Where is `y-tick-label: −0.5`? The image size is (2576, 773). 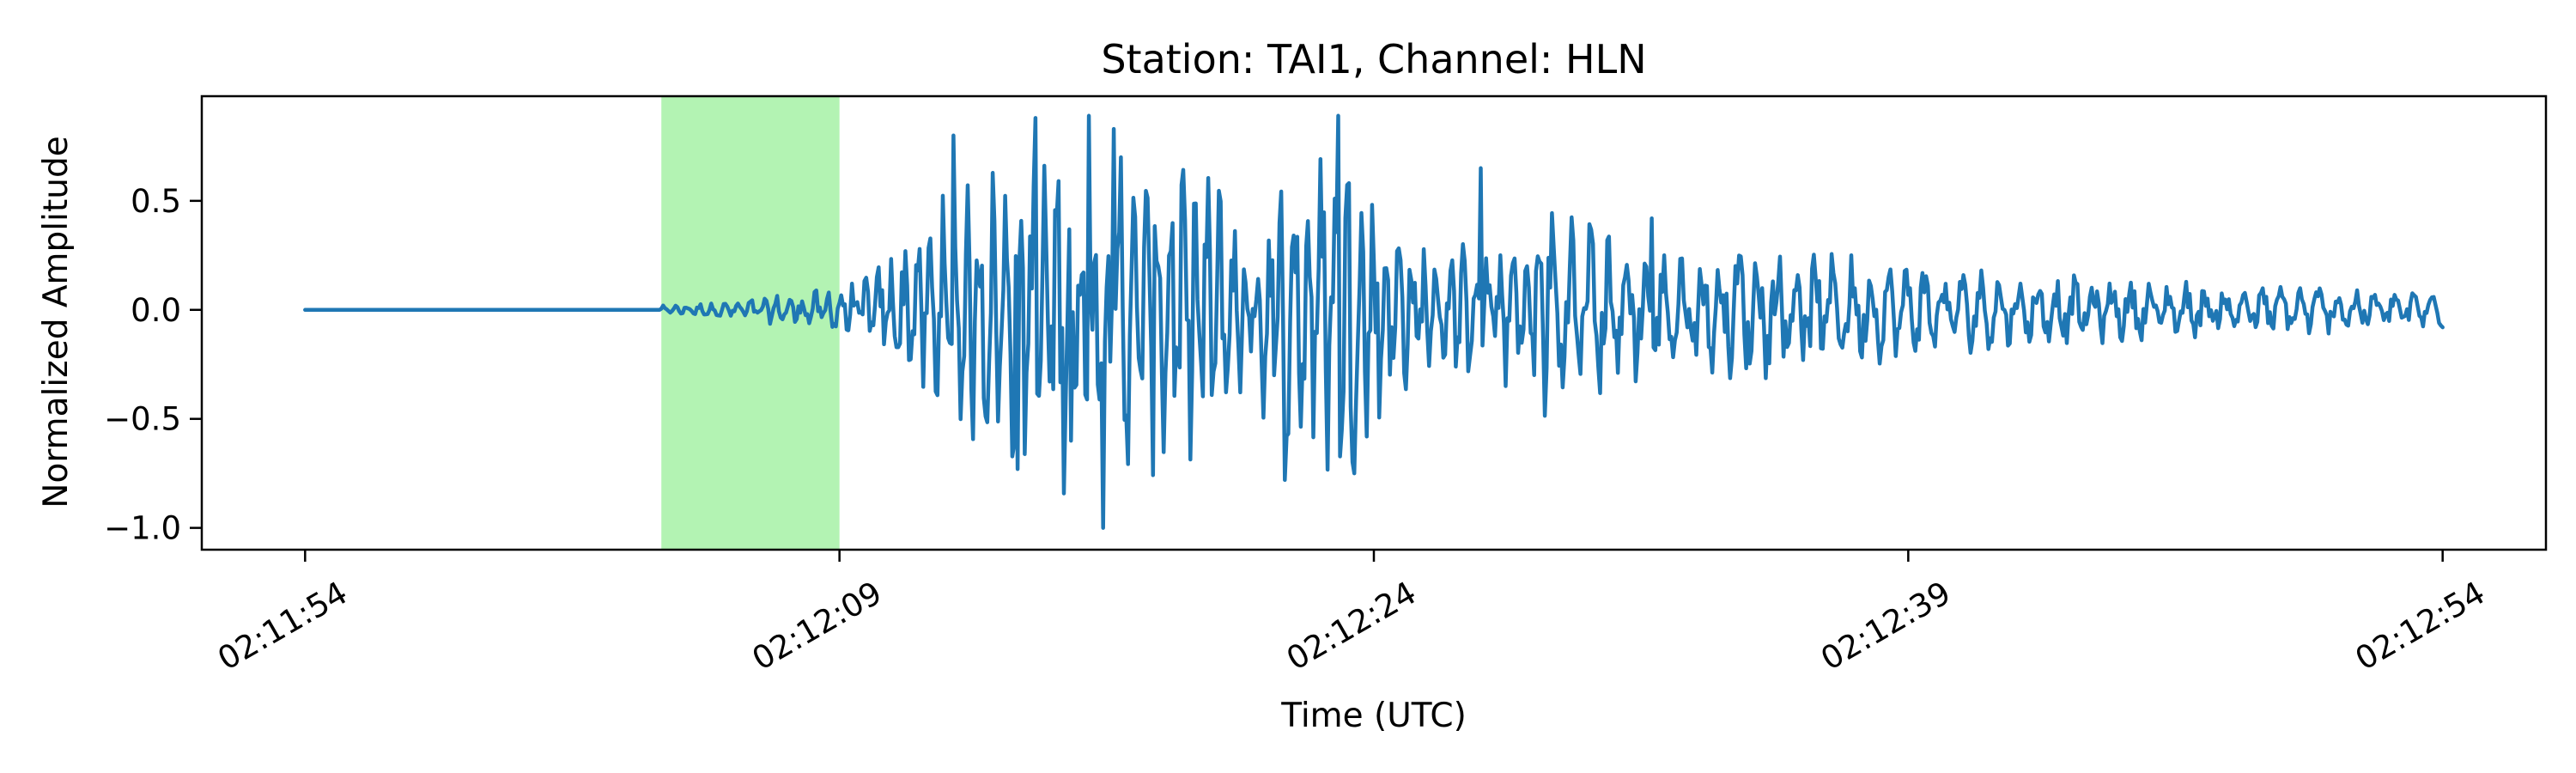 y-tick-label: −0.5 is located at coordinates (143, 419).